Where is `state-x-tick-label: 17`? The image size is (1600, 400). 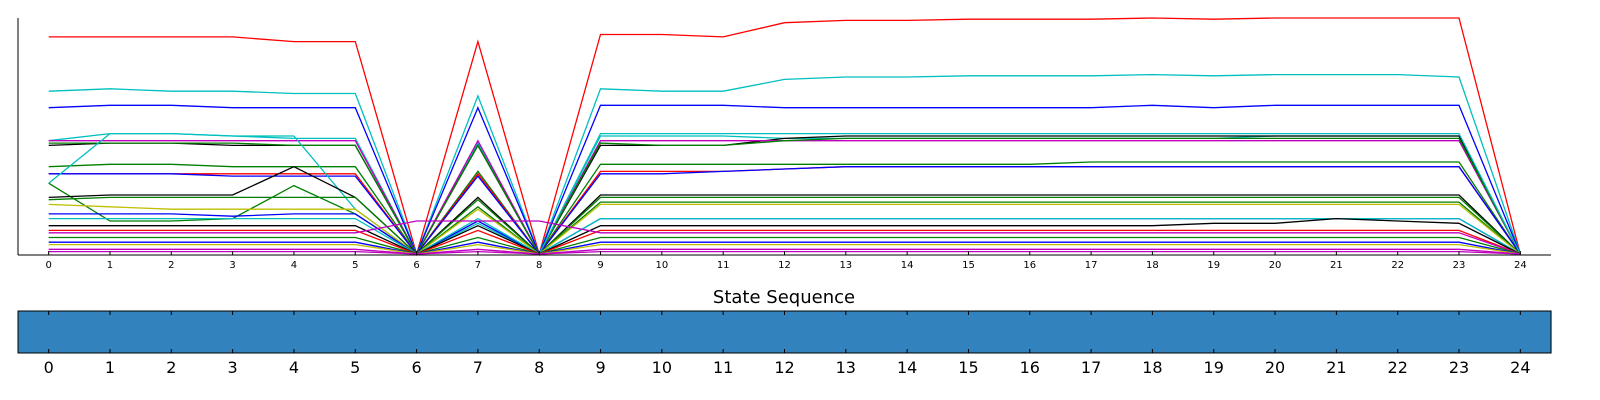
state-x-tick-label: 17 is located at coordinates (1091, 367).